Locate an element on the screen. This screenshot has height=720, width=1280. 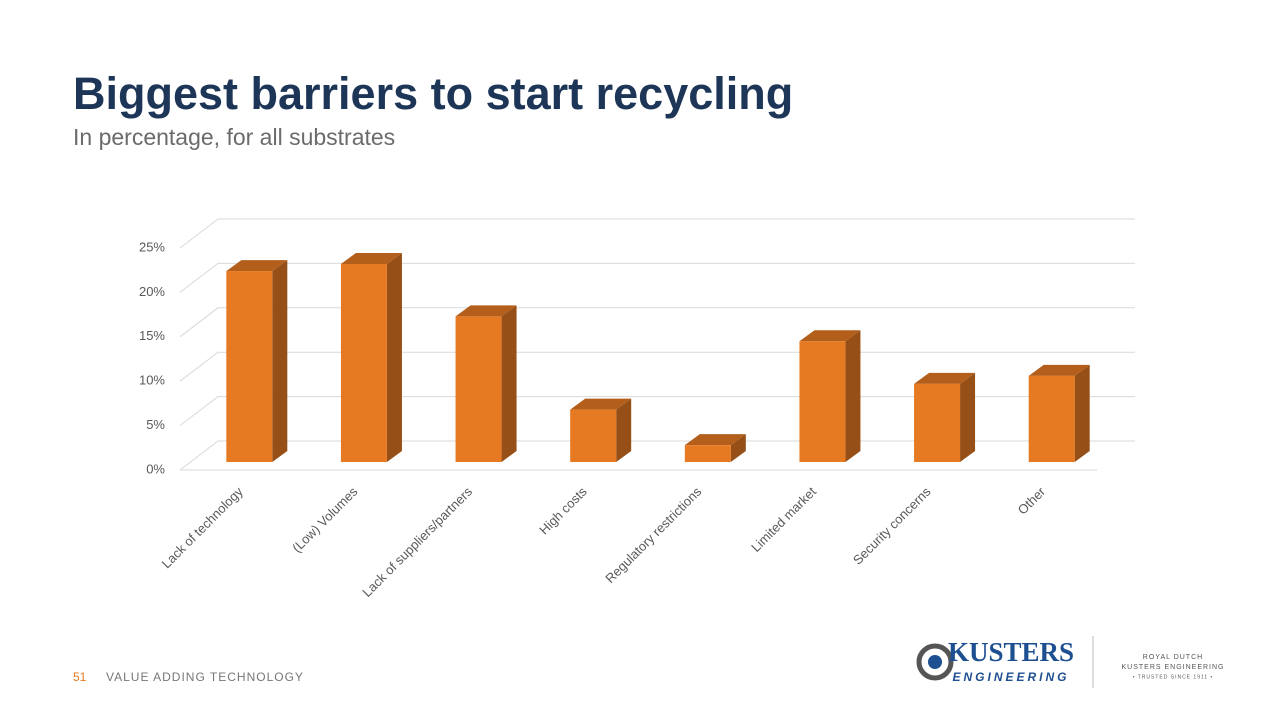
x-tick-label: Security concerns is located at coordinates (892, 526).